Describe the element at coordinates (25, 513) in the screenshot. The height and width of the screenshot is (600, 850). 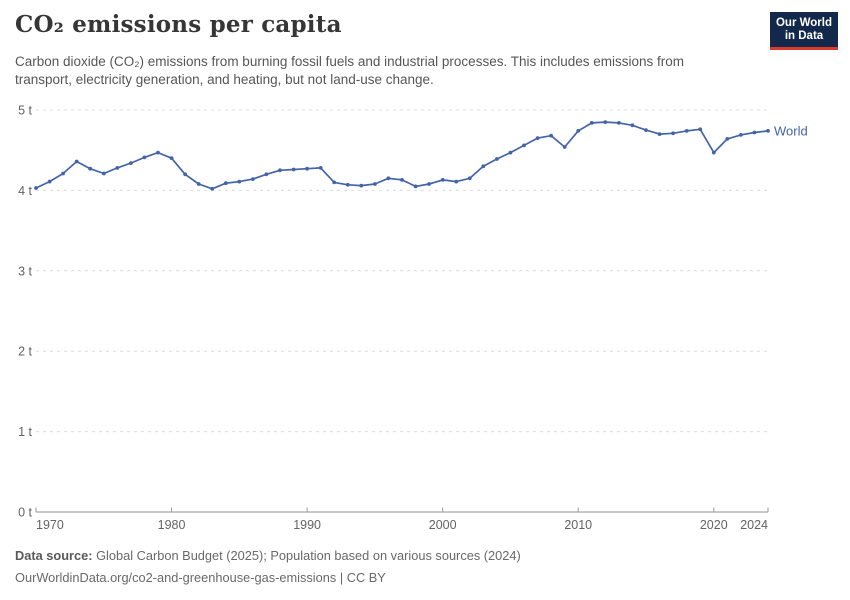
I see `y-tick-label: 0 t` at that location.